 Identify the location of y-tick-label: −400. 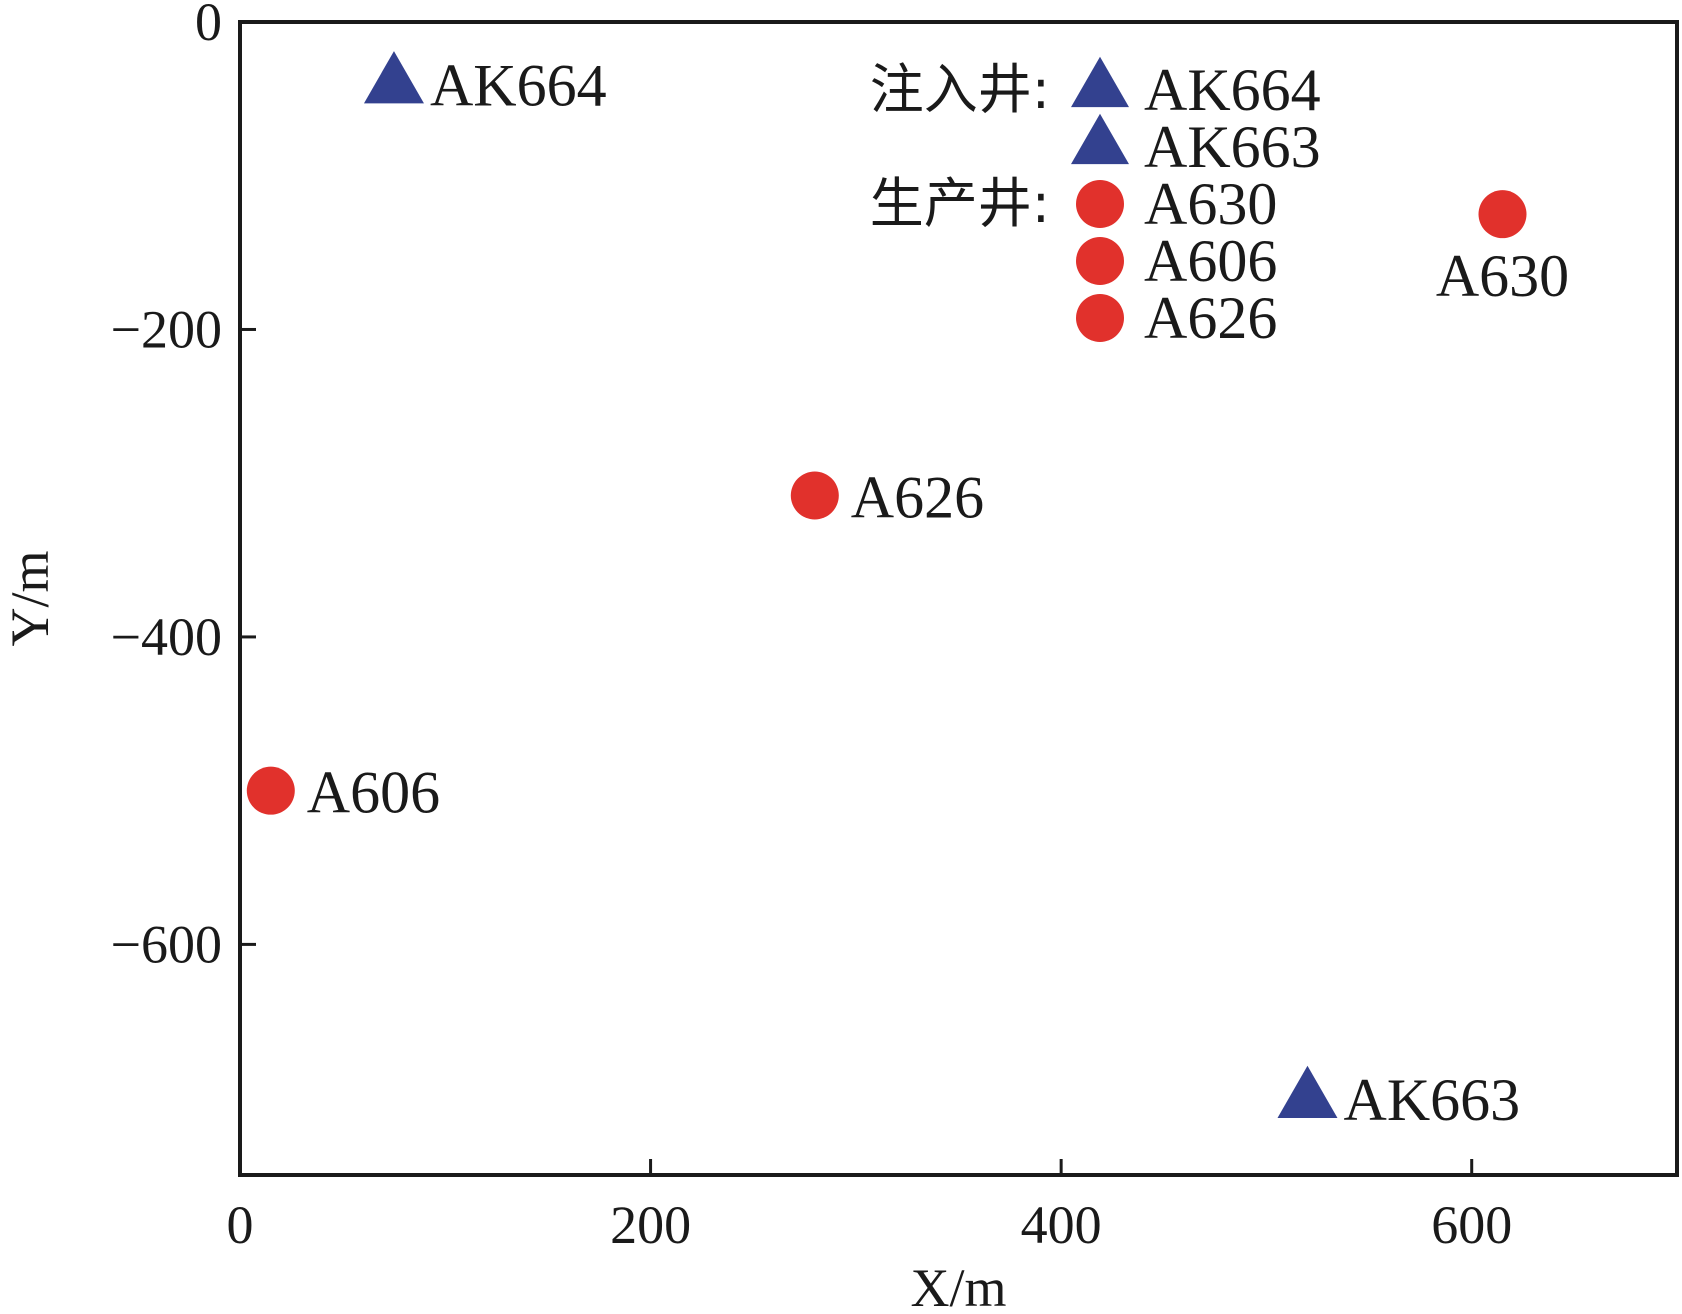
(166, 637).